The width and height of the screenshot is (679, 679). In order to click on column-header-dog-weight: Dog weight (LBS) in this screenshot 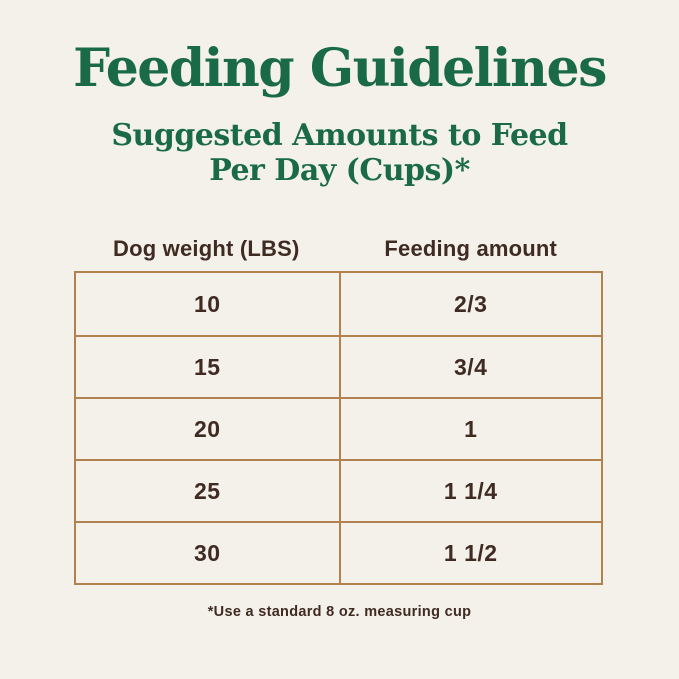, I will do `click(206, 248)`.